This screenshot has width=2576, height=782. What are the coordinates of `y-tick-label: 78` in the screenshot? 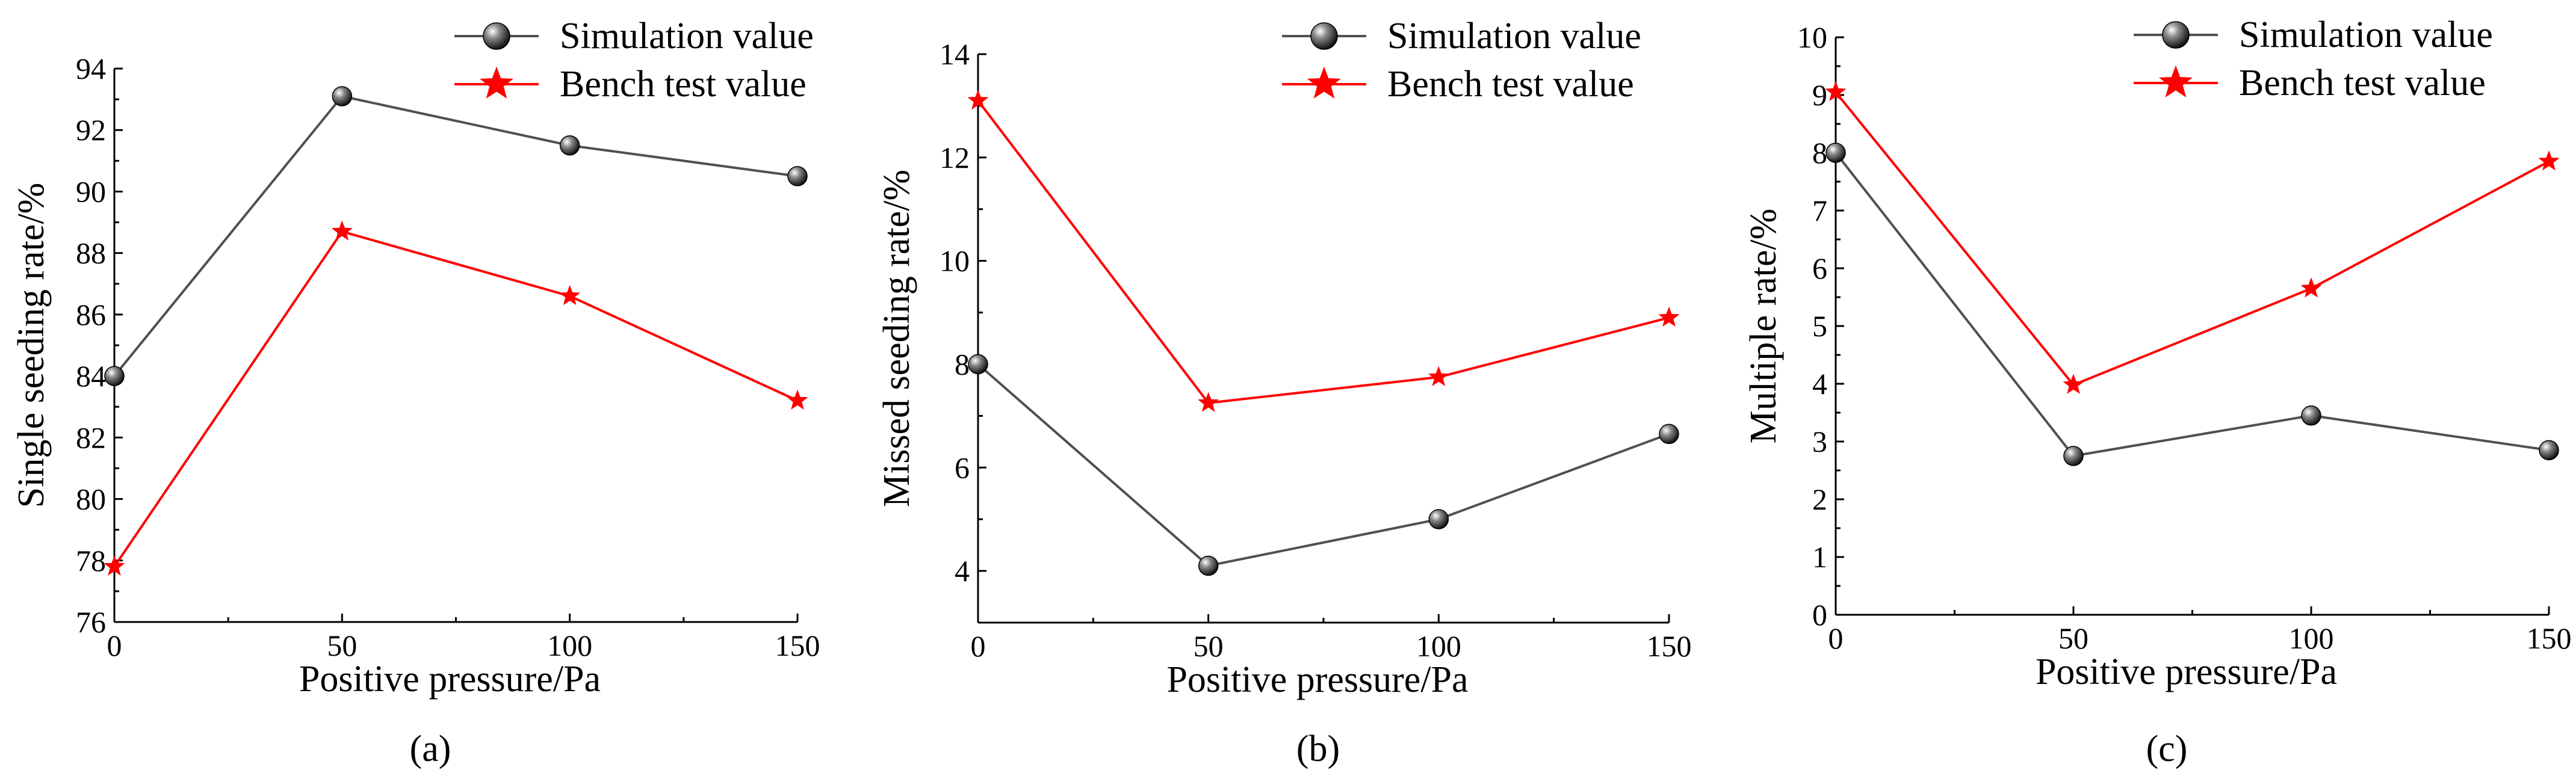 It's located at (91, 560).